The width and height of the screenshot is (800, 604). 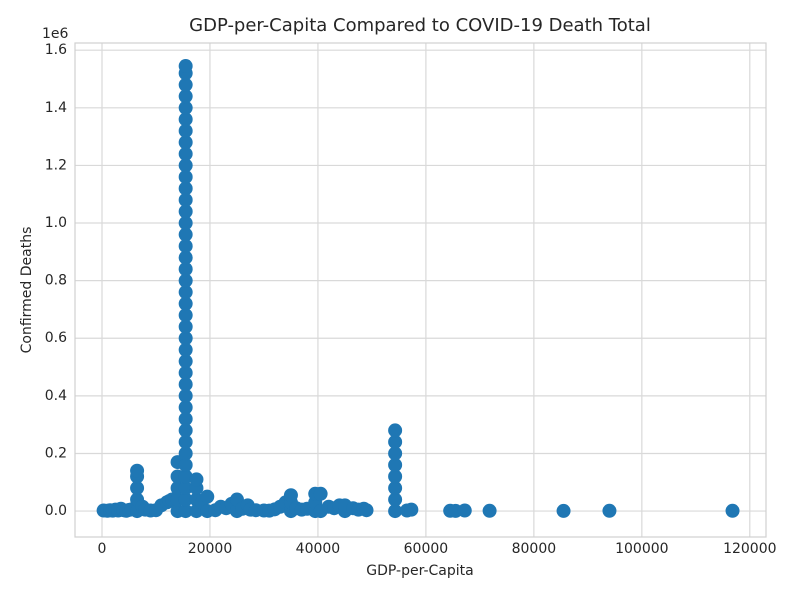 What do you see at coordinates (318, 549) in the screenshot?
I see `x-tick-label: 40000` at bounding box center [318, 549].